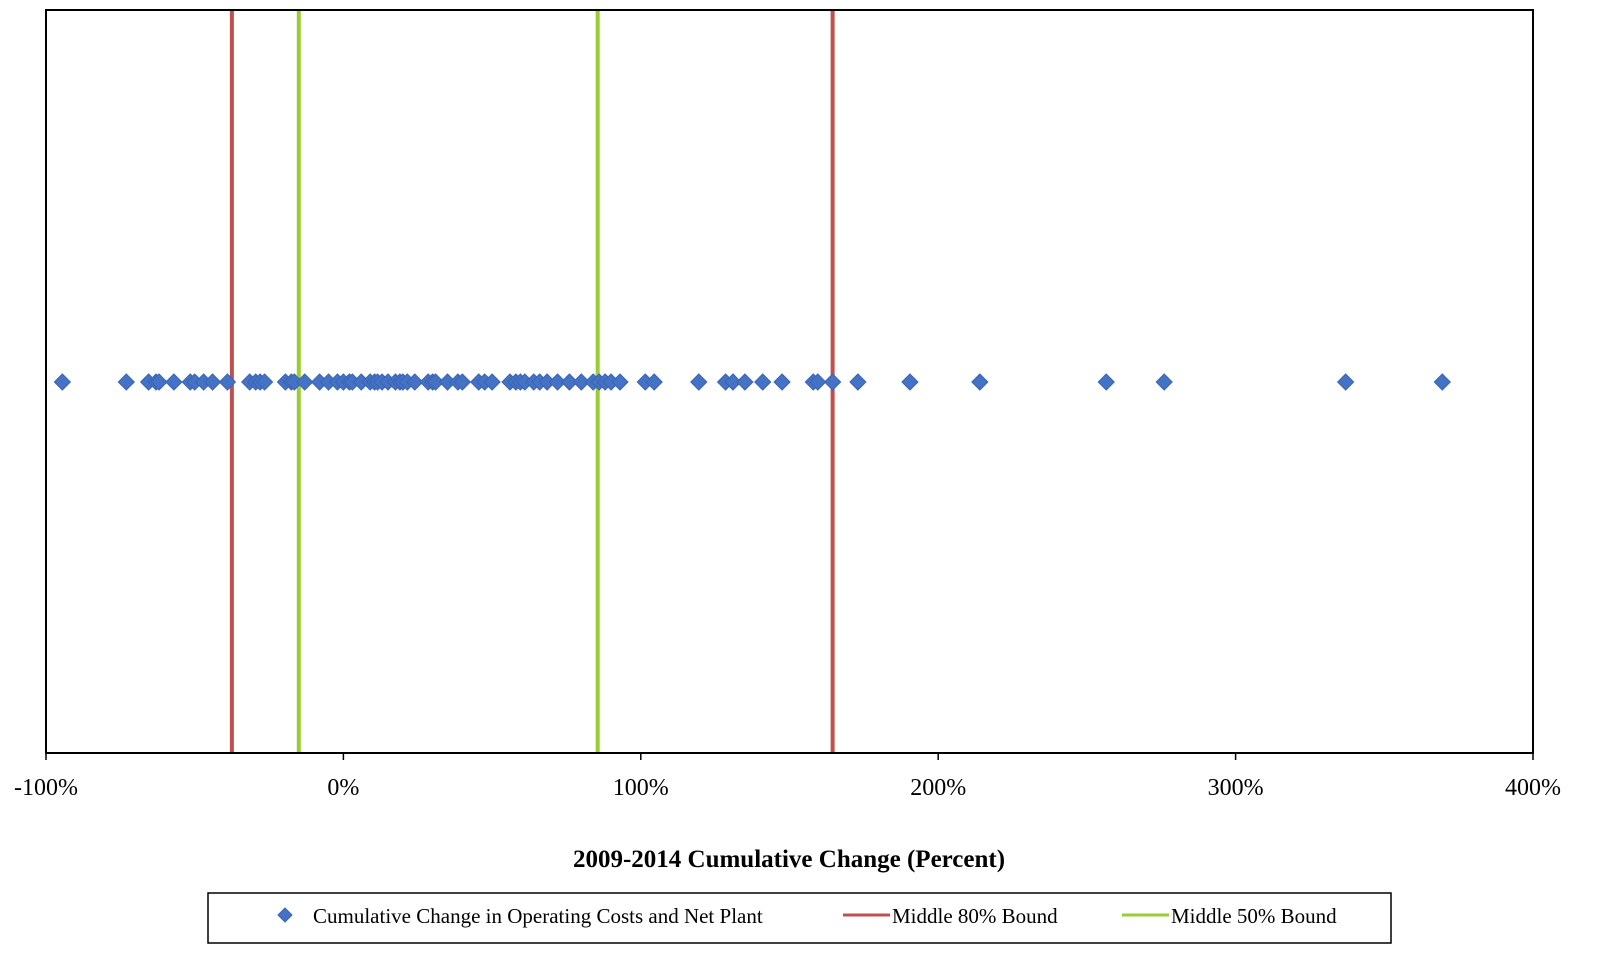  What do you see at coordinates (938, 788) in the screenshot?
I see `x-tick-label-3: 200%` at bounding box center [938, 788].